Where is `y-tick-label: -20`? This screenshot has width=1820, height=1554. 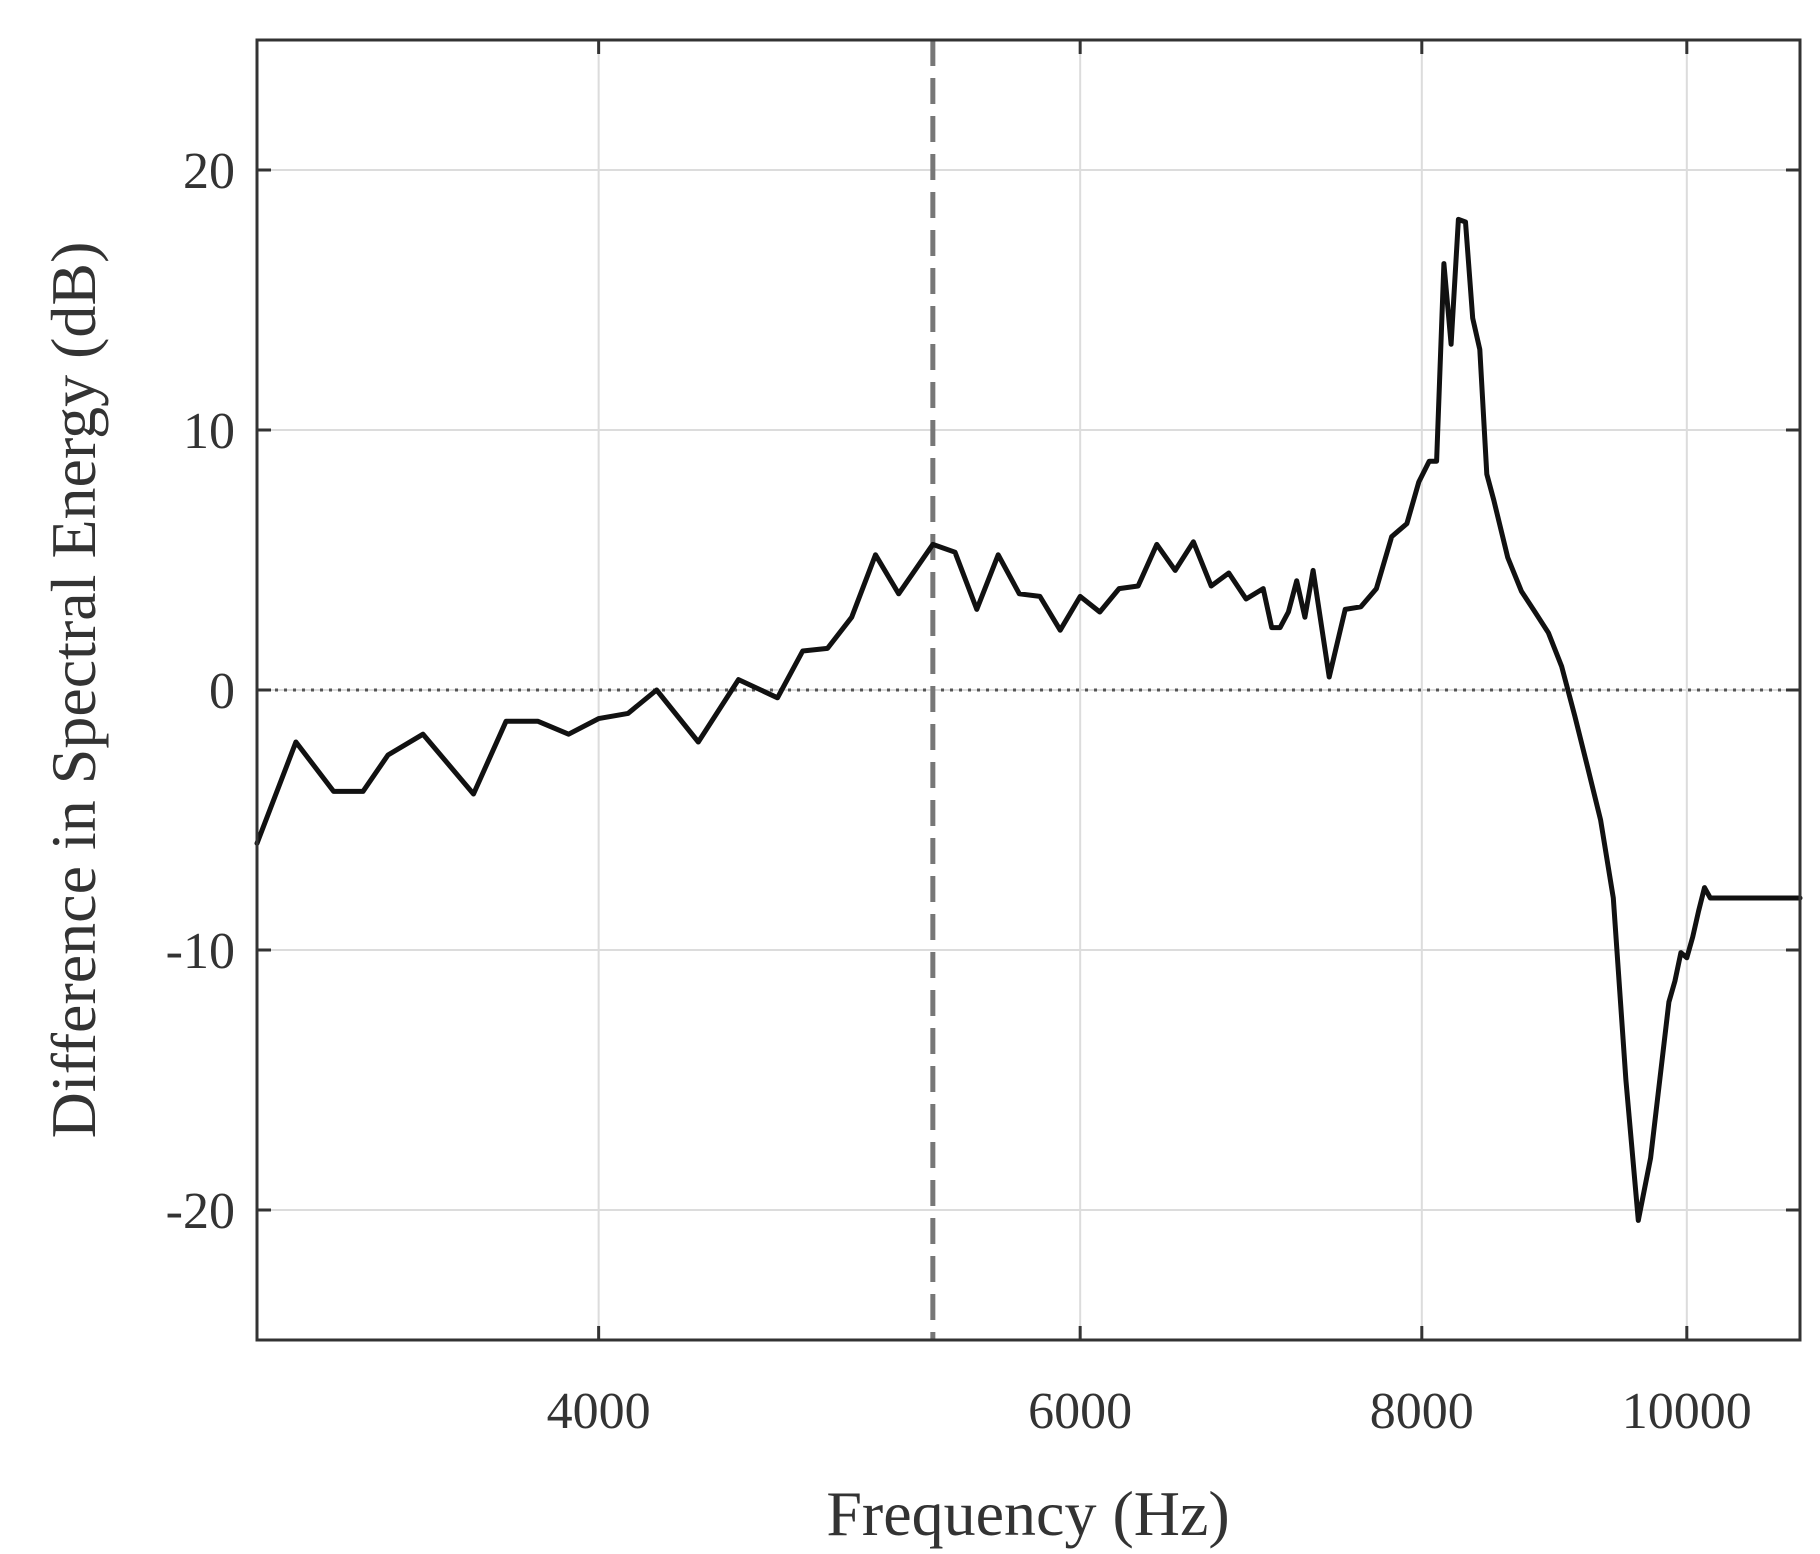 y-tick-label: -20 is located at coordinates (200, 1211).